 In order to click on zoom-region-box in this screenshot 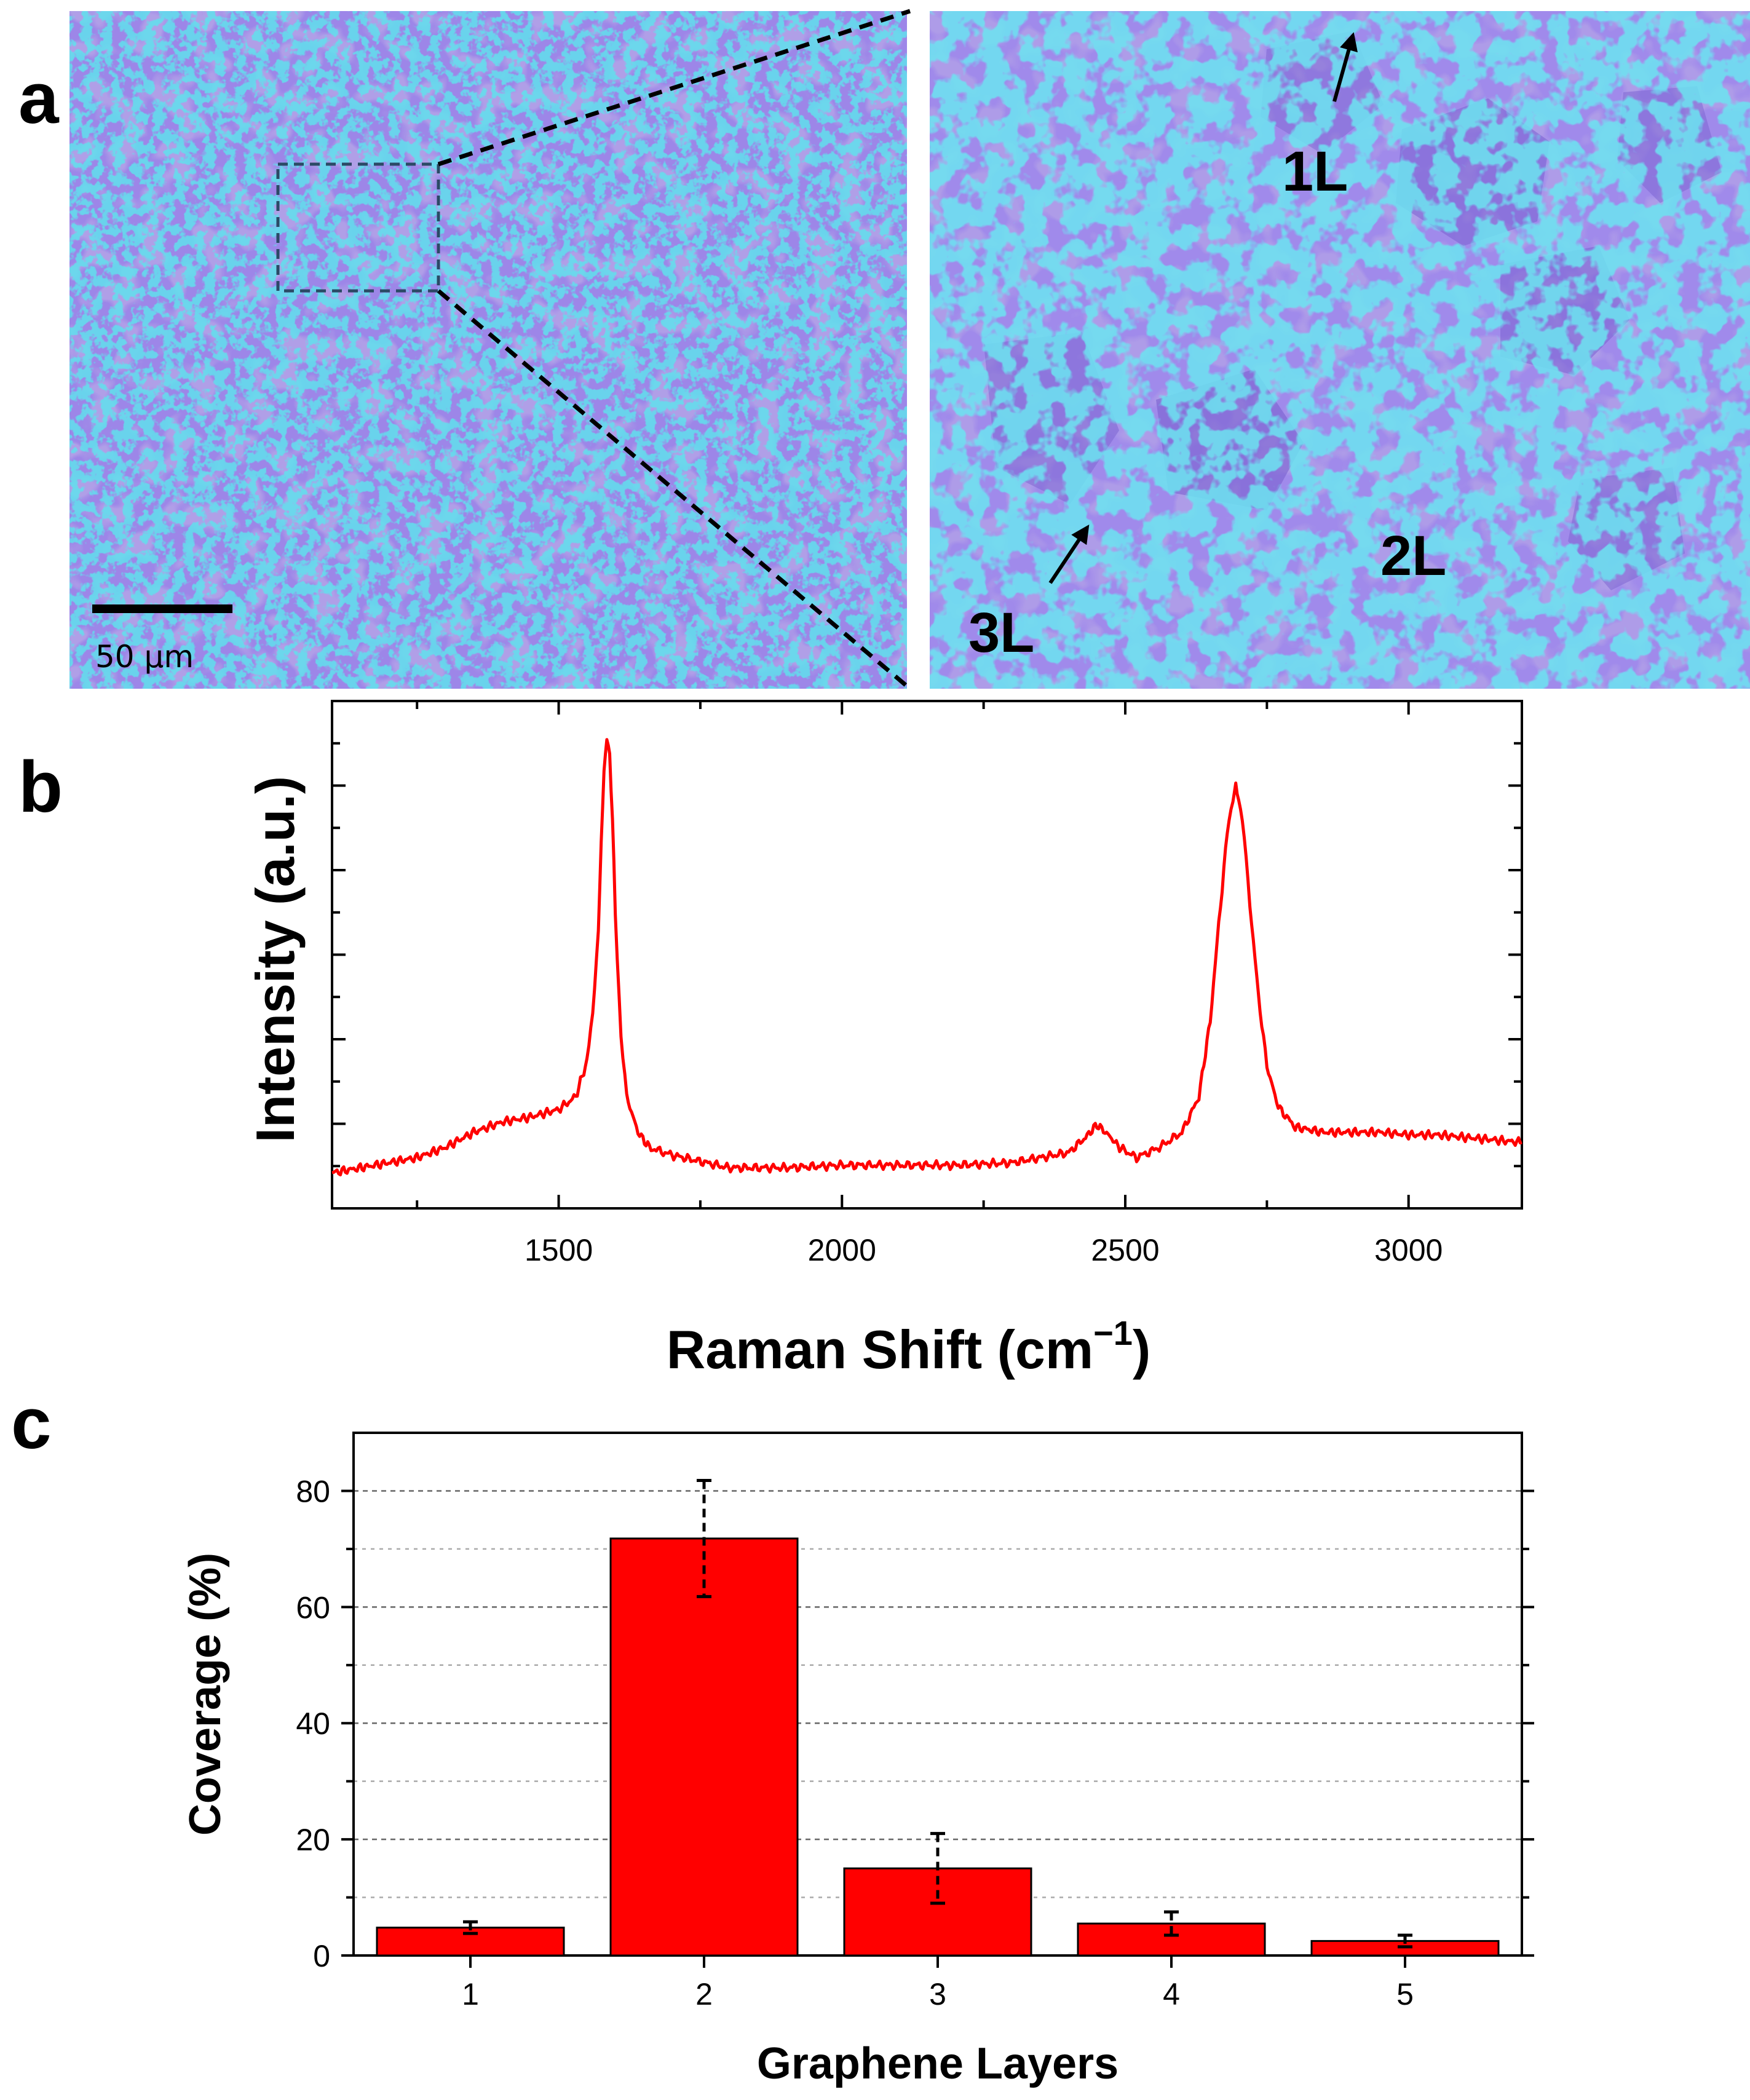, I will do `click(358, 227)`.